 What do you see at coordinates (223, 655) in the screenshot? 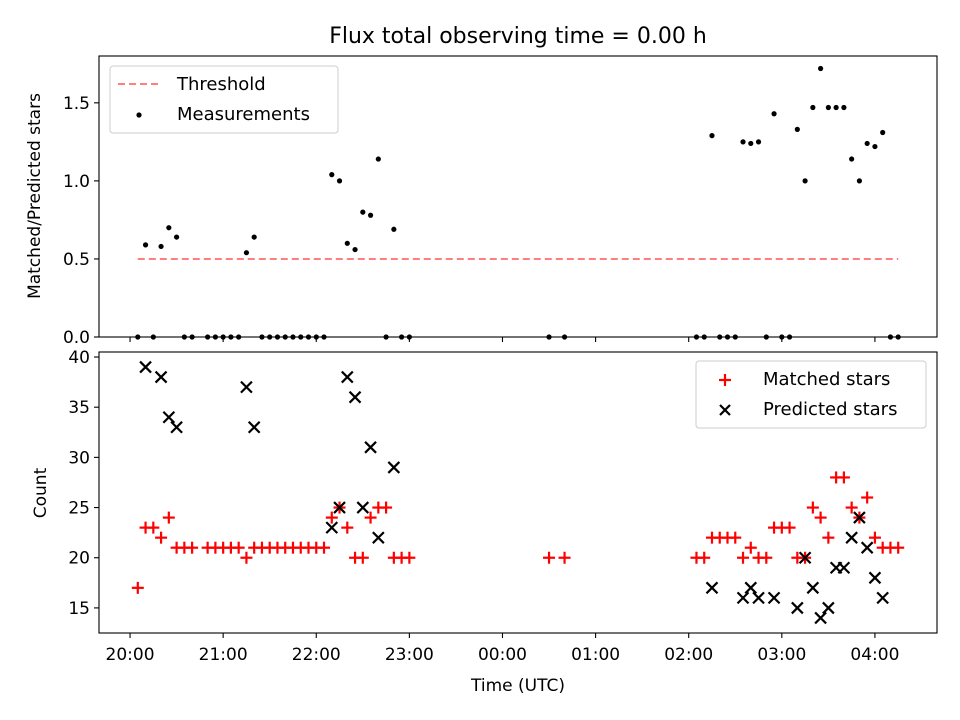
I see `x-tick-label: 21:00` at bounding box center [223, 655].